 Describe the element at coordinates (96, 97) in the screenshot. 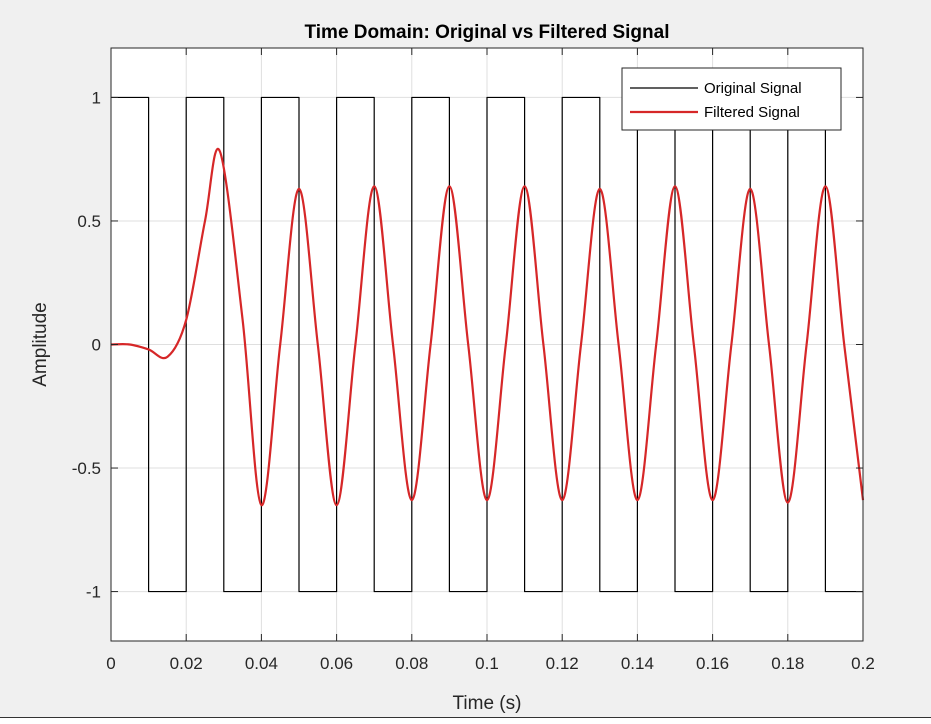

I see `y-tick-label: 1` at that location.